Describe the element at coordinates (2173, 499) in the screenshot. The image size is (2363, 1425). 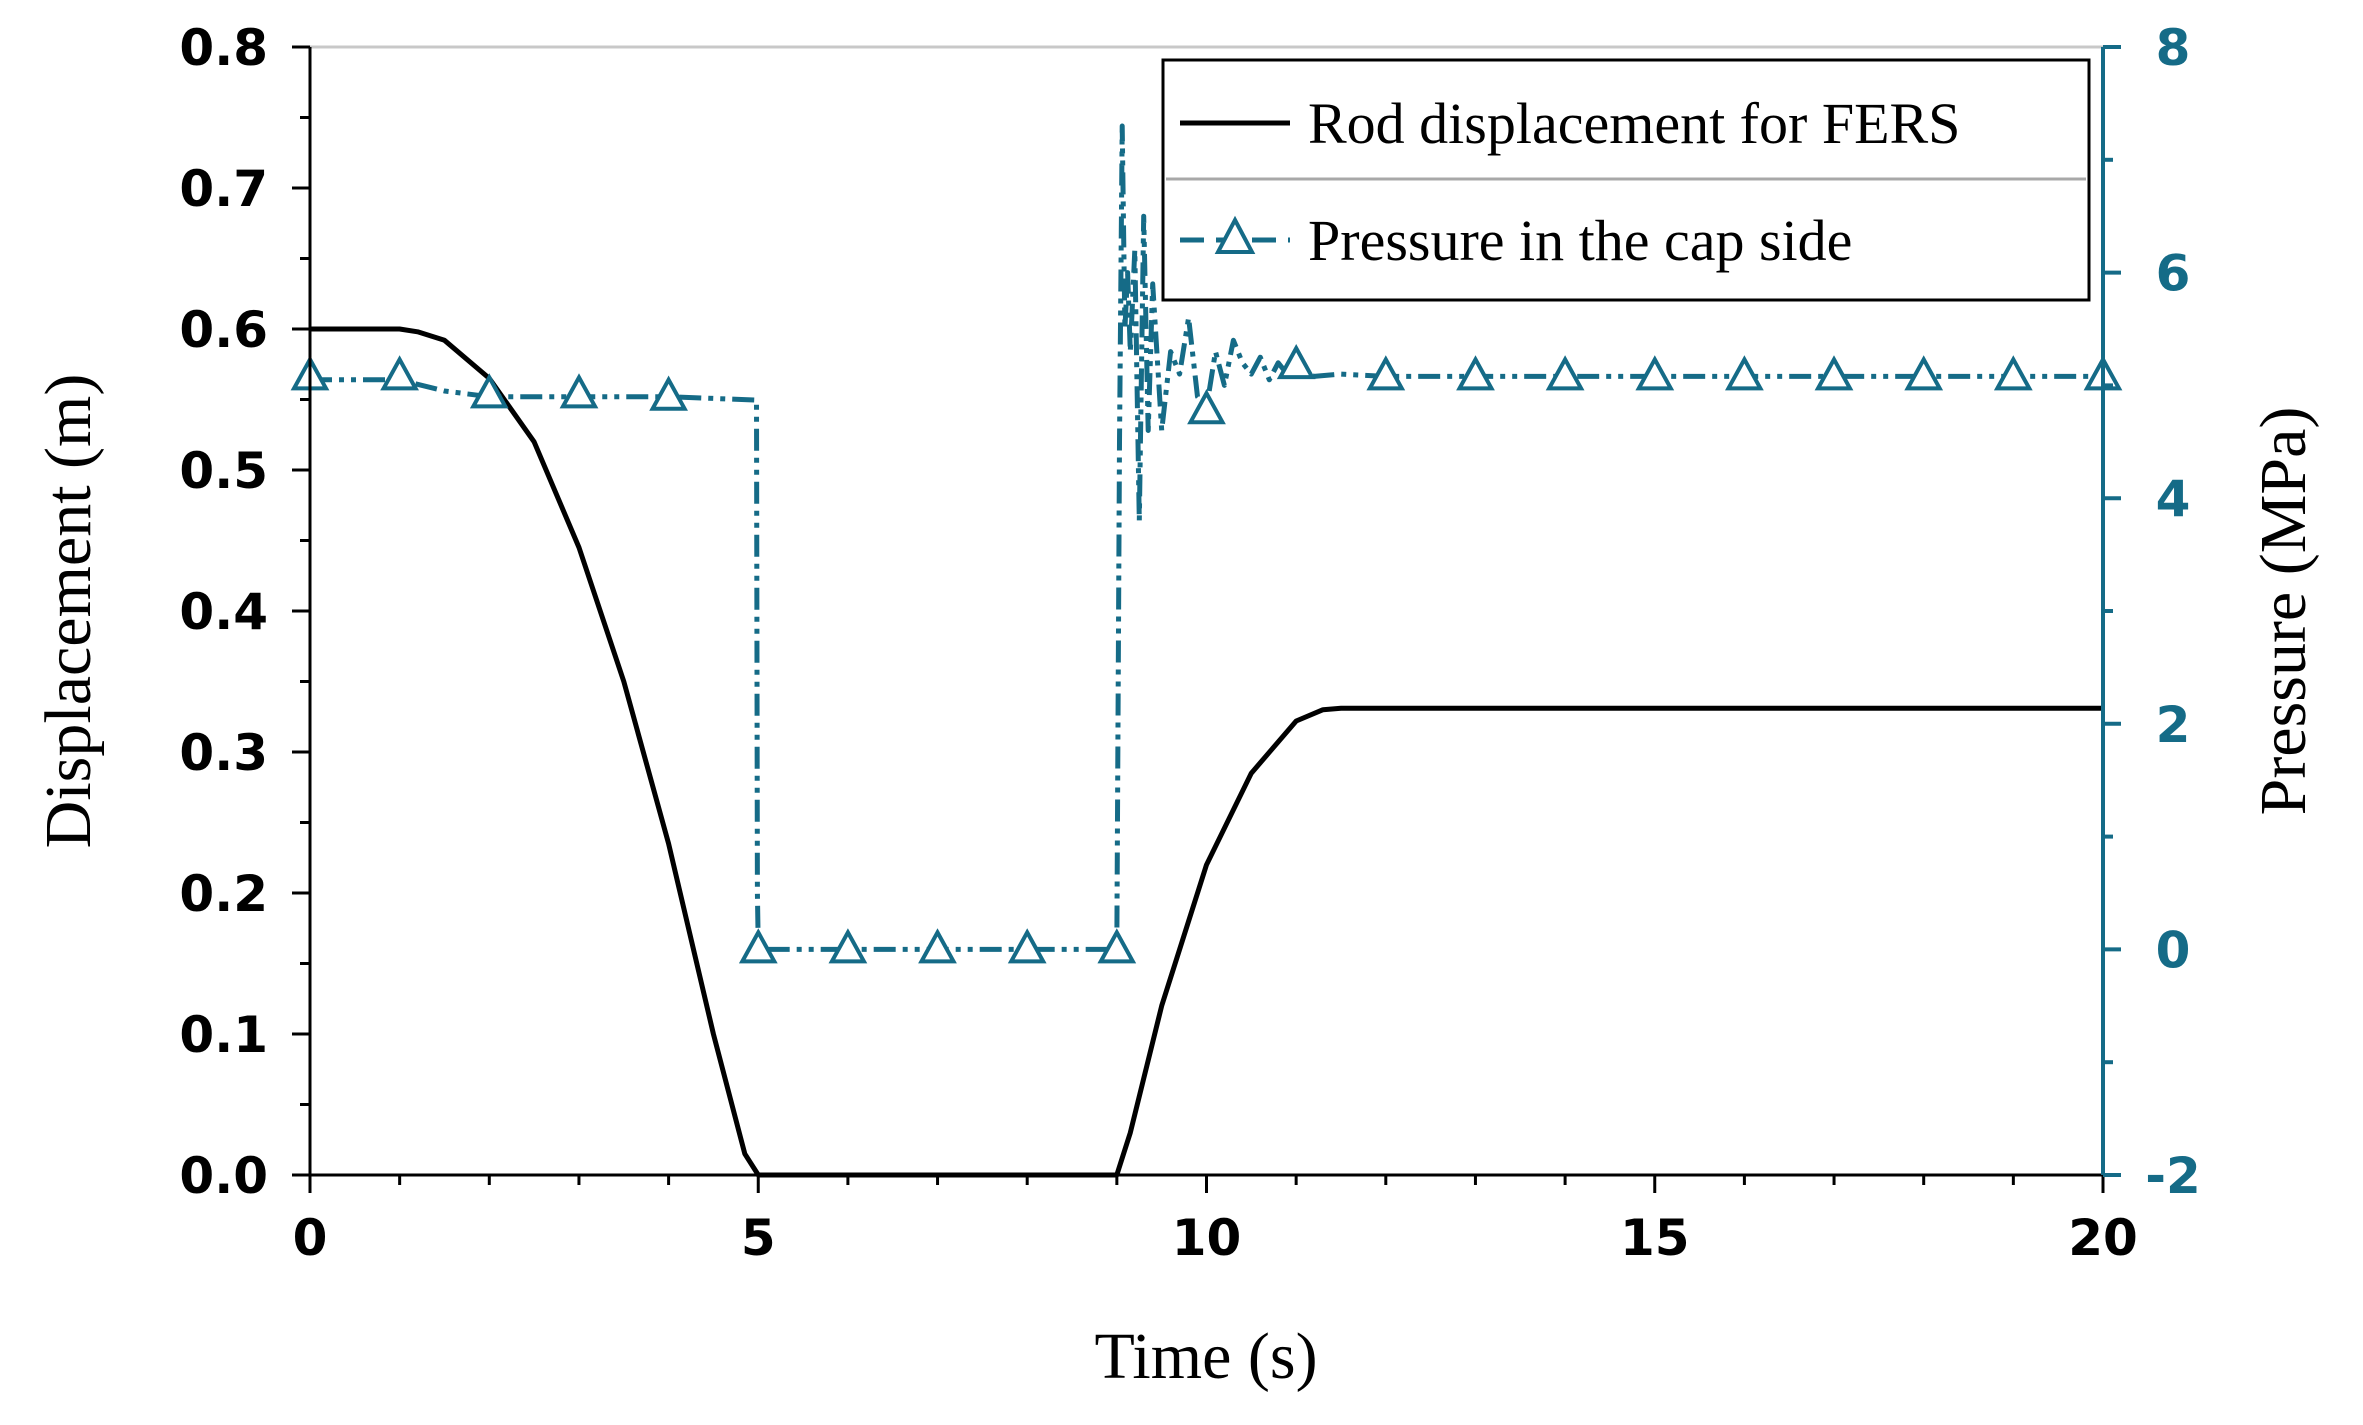
I see `y2-tick-label: 4` at that location.